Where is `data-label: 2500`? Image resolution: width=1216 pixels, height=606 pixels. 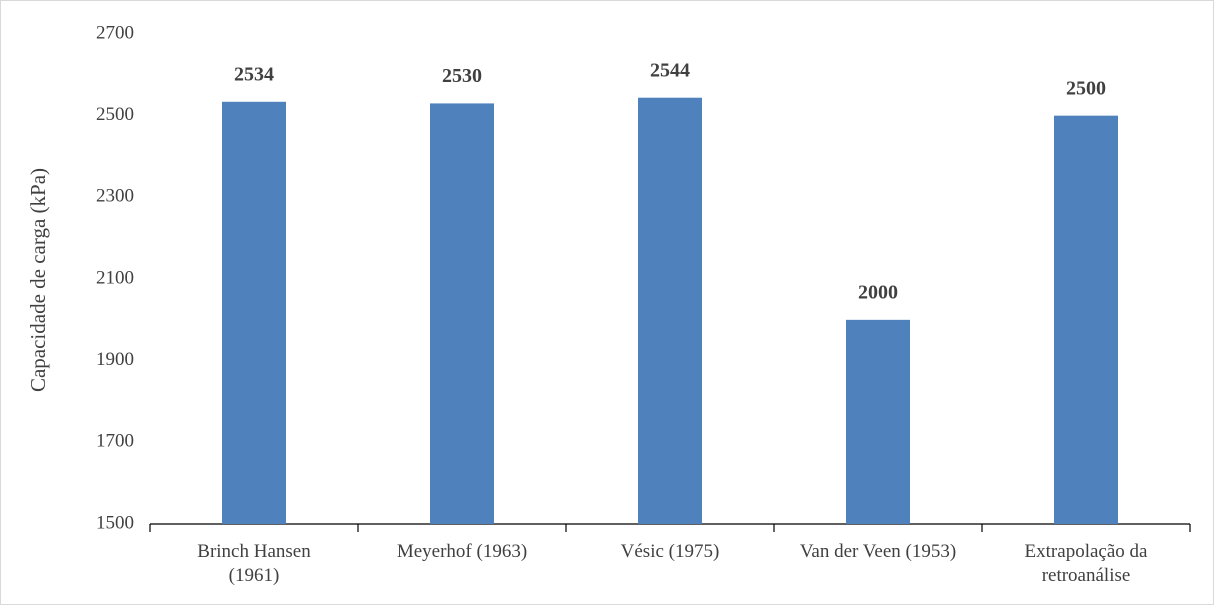
data-label: 2500 is located at coordinates (1086, 88).